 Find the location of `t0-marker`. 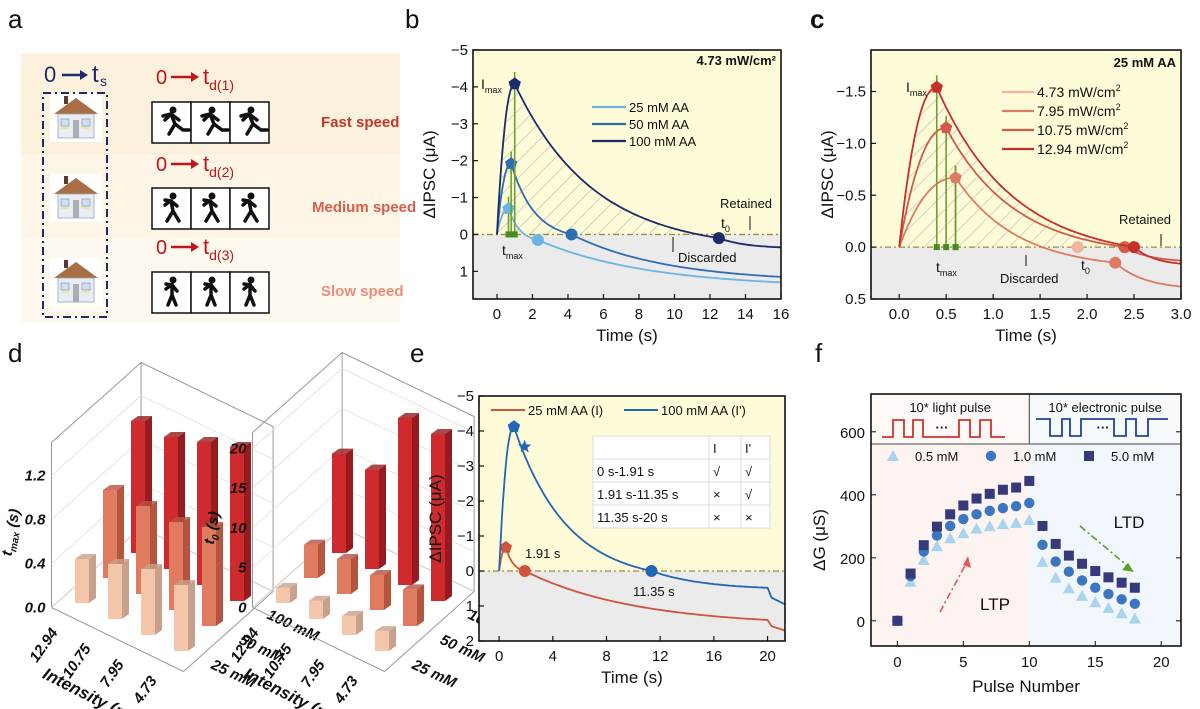

t0-marker is located at coordinates (524, 571).